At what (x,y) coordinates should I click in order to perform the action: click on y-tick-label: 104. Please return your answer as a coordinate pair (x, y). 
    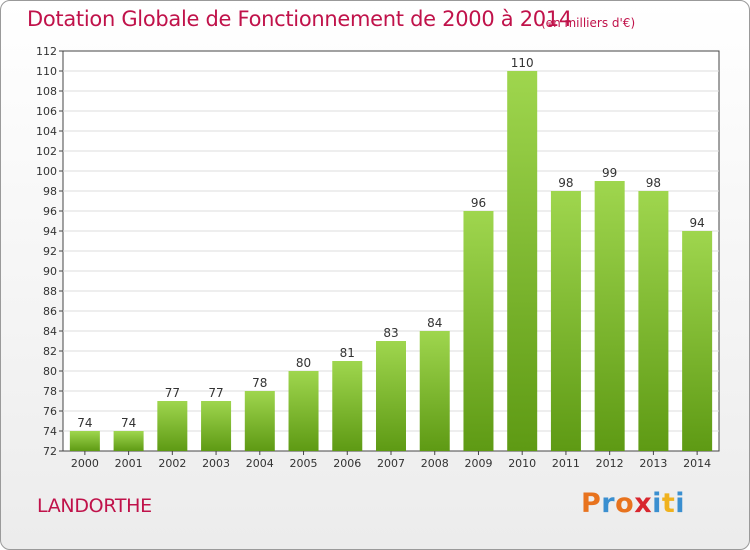
    Looking at the image, I should click on (46, 131).